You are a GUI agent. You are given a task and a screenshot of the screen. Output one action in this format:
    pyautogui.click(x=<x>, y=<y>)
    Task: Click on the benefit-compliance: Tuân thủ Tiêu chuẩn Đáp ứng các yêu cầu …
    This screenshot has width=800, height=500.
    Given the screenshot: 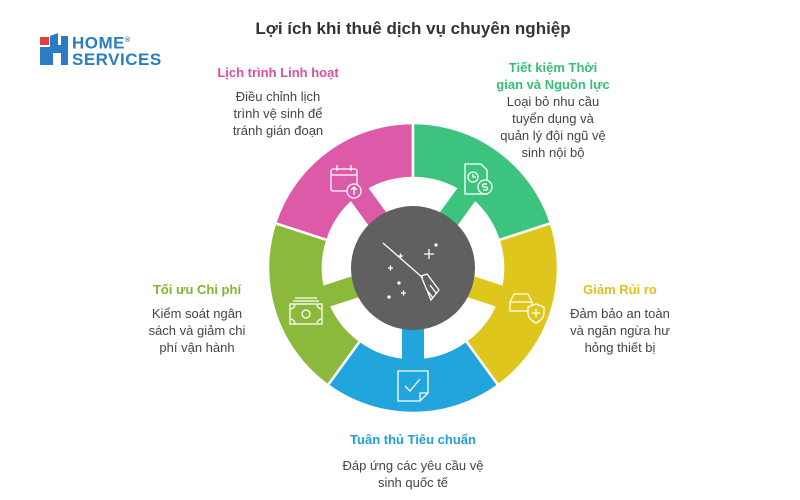 What is the action you would take?
    pyautogui.click(x=413, y=461)
    